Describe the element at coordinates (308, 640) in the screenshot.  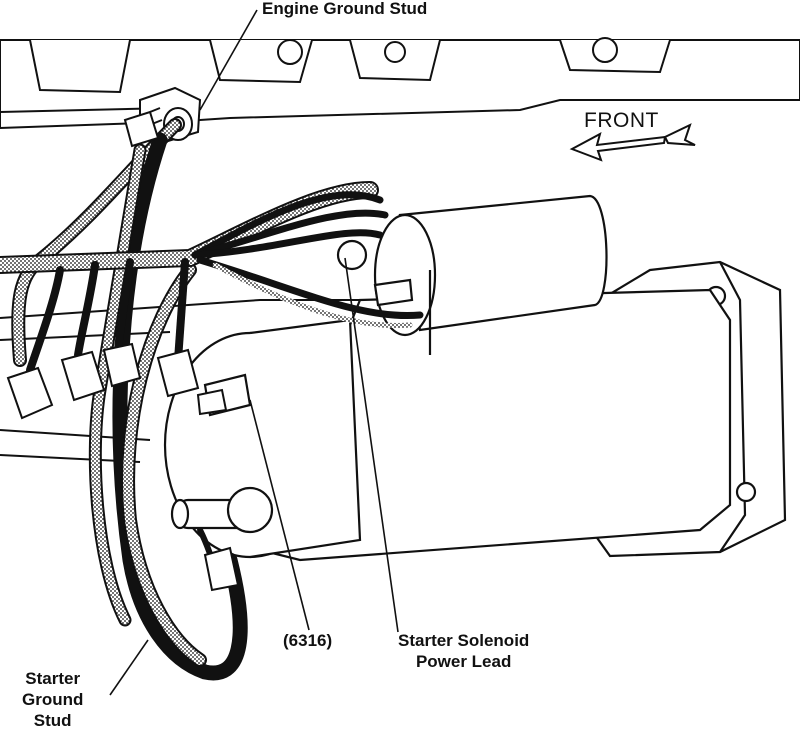
I see `part-number-label: (6316)` at that location.